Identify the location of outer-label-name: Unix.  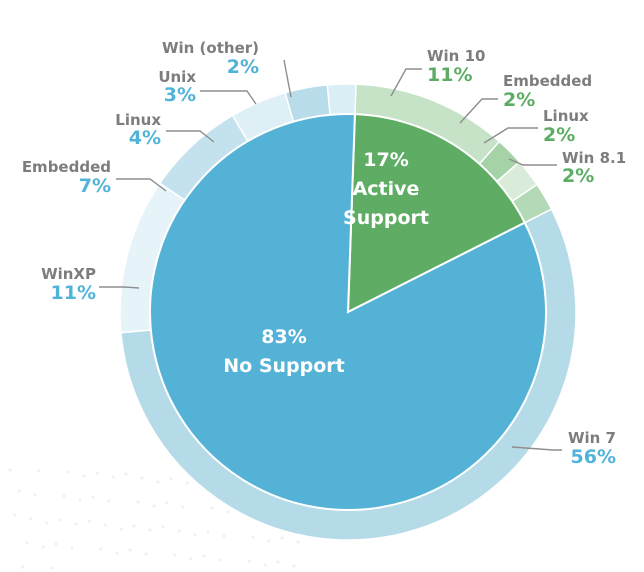
(177, 77).